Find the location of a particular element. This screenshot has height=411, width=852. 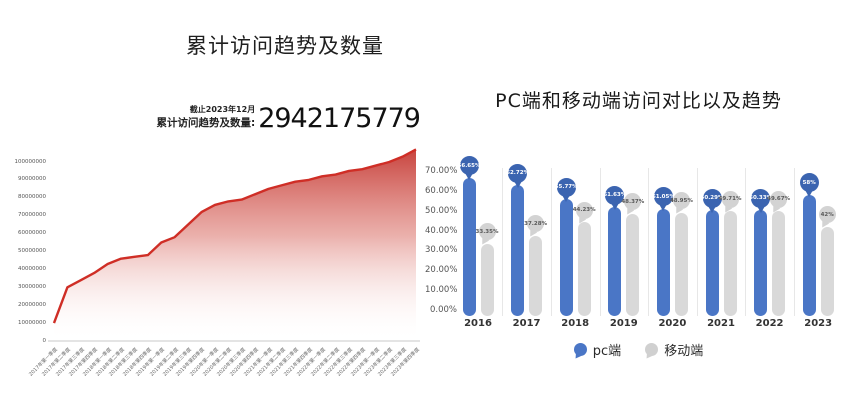

area-y-tick: 40000000 is located at coordinates (32, 268).